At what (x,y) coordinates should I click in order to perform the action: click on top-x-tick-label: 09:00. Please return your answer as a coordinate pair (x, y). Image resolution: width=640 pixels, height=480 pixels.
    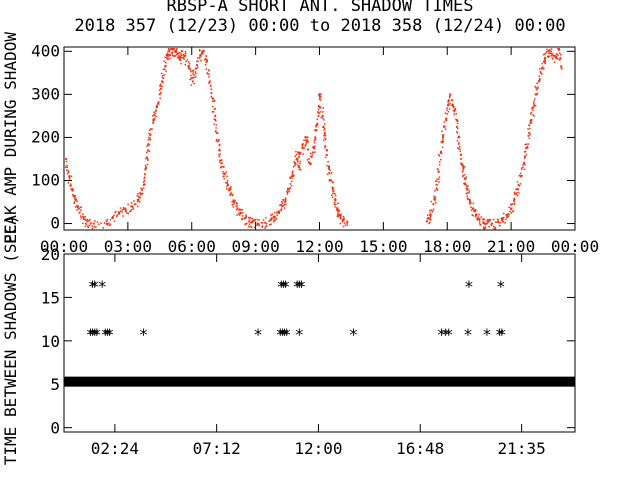
    Looking at the image, I should click on (256, 246).